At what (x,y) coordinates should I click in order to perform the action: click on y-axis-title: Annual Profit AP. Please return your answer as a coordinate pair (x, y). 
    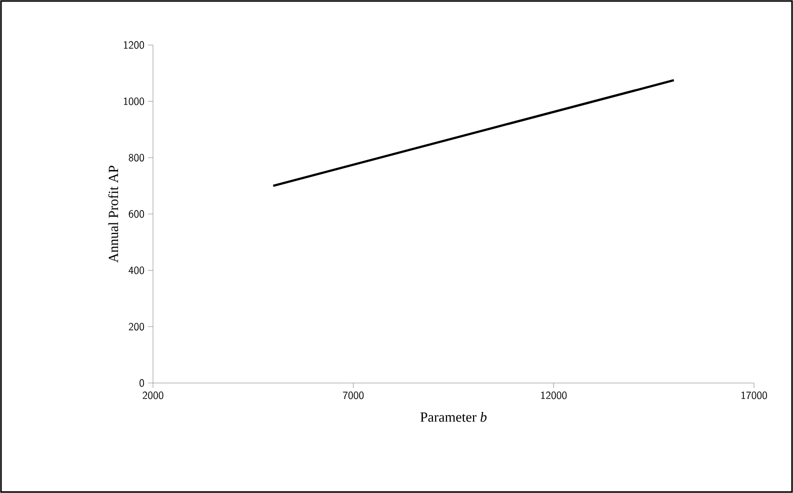
    Looking at the image, I should click on (113, 214).